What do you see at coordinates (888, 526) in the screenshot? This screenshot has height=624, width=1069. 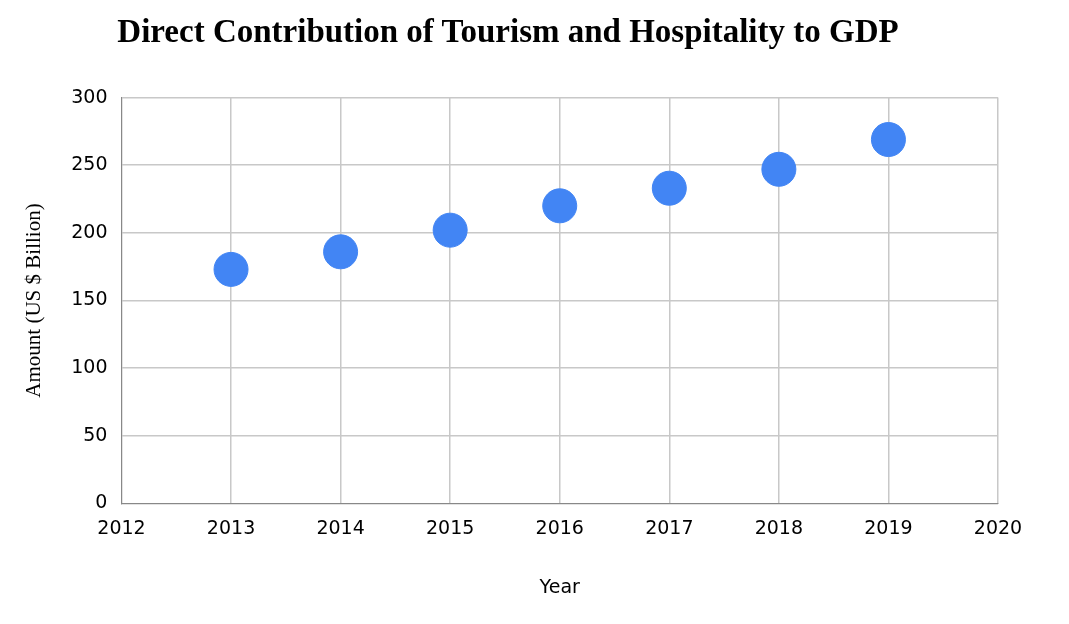 I see `x-tick-label: 2019` at bounding box center [888, 526].